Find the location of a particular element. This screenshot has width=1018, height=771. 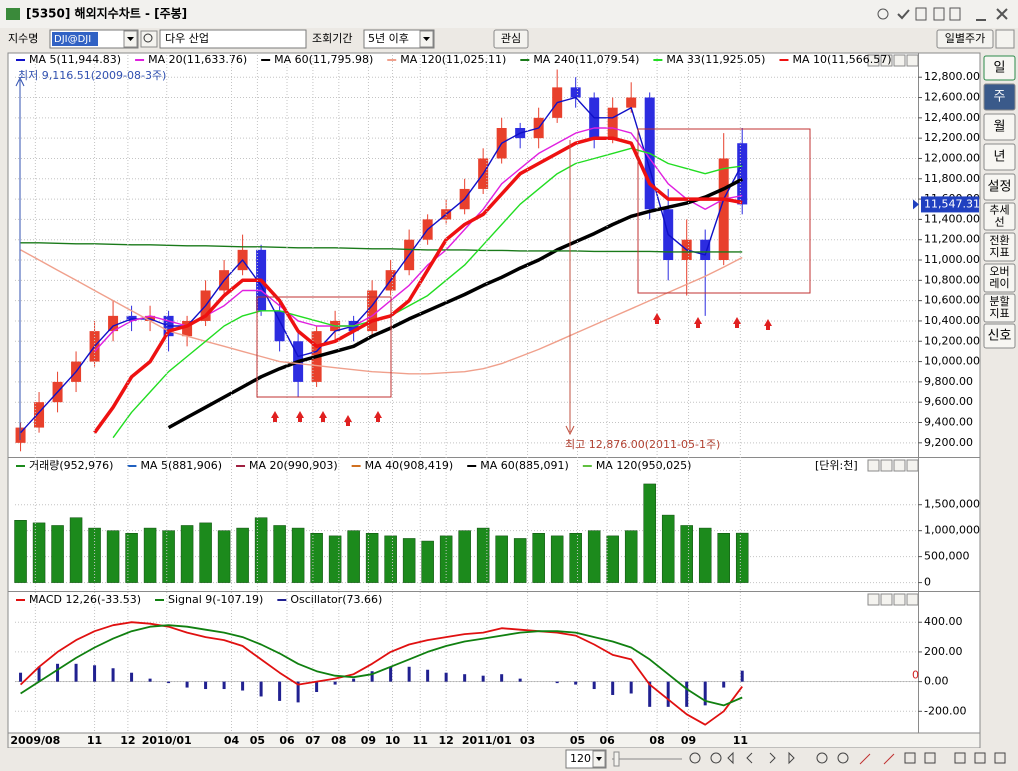

y-tick-label: -200.00 is located at coordinates (945, 710).